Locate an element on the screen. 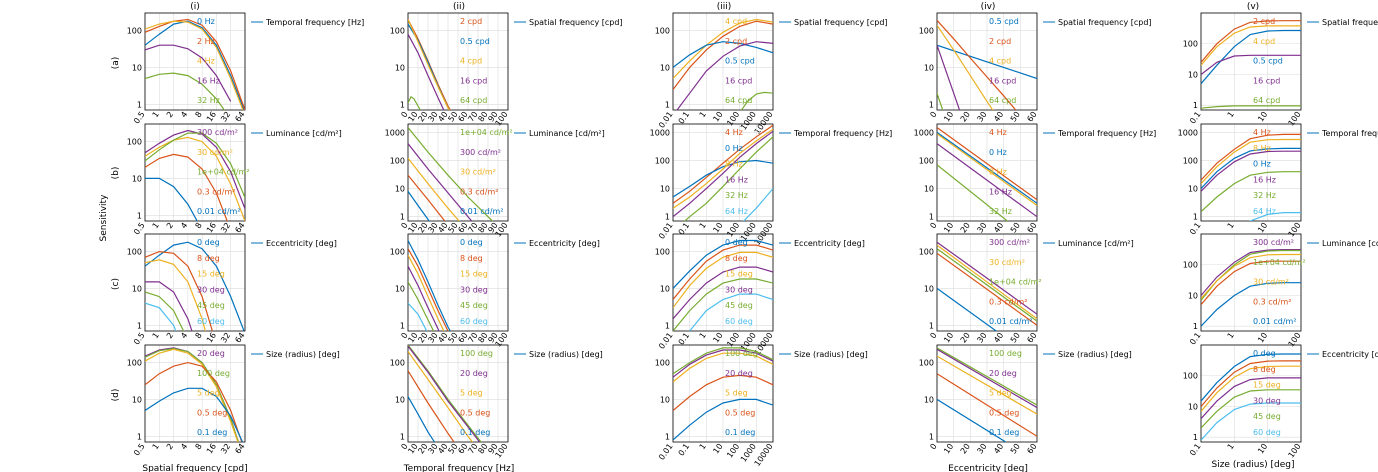 This screenshot has width=1378, height=472. series-label: 64 Hz is located at coordinates (736, 211).